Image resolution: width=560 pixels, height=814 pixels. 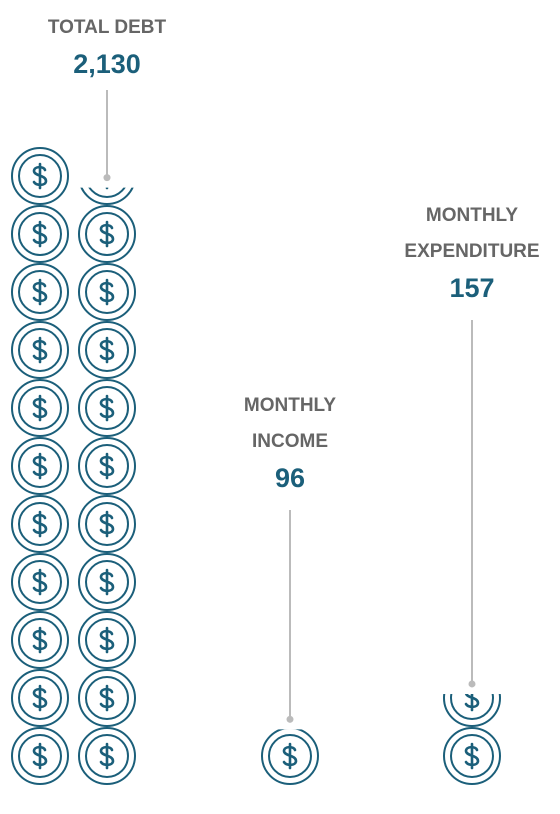 What do you see at coordinates (290, 423) in the screenshot?
I see `item-label: MONTHLY INCOME` at bounding box center [290, 423].